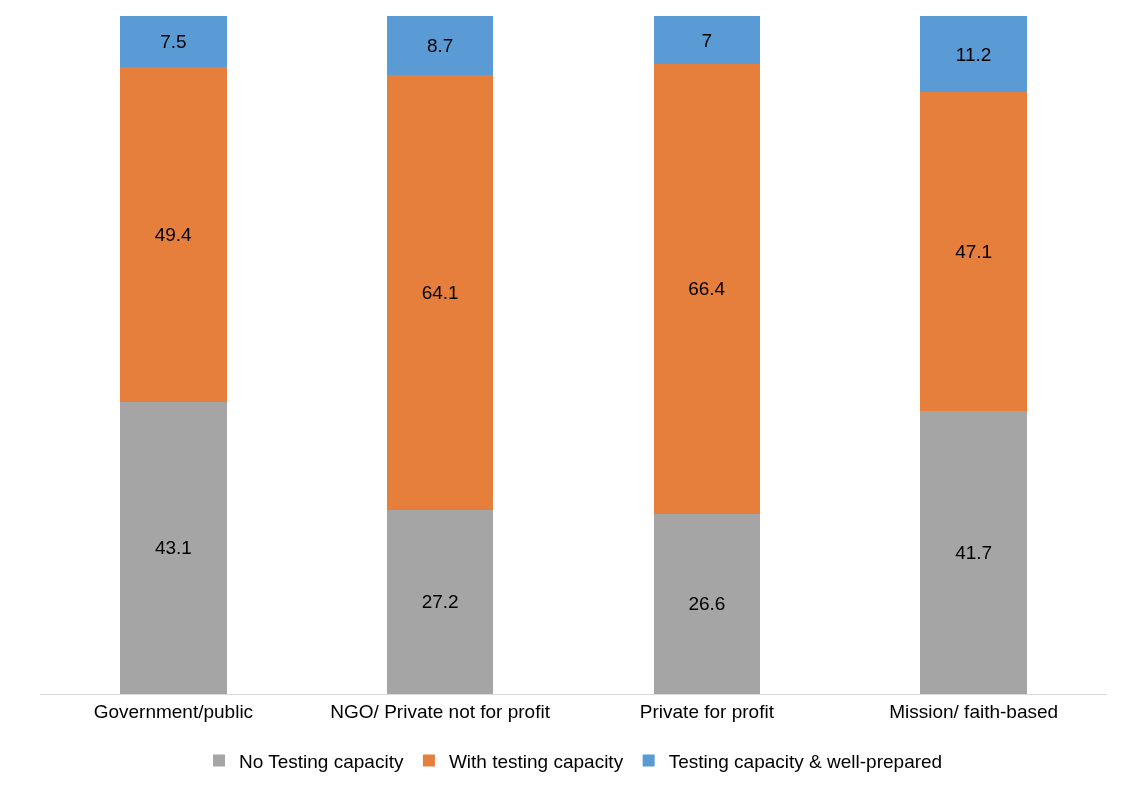 Image resolution: width=1122 pixels, height=791 pixels. I want to click on data-label: 26.6, so click(707, 604).